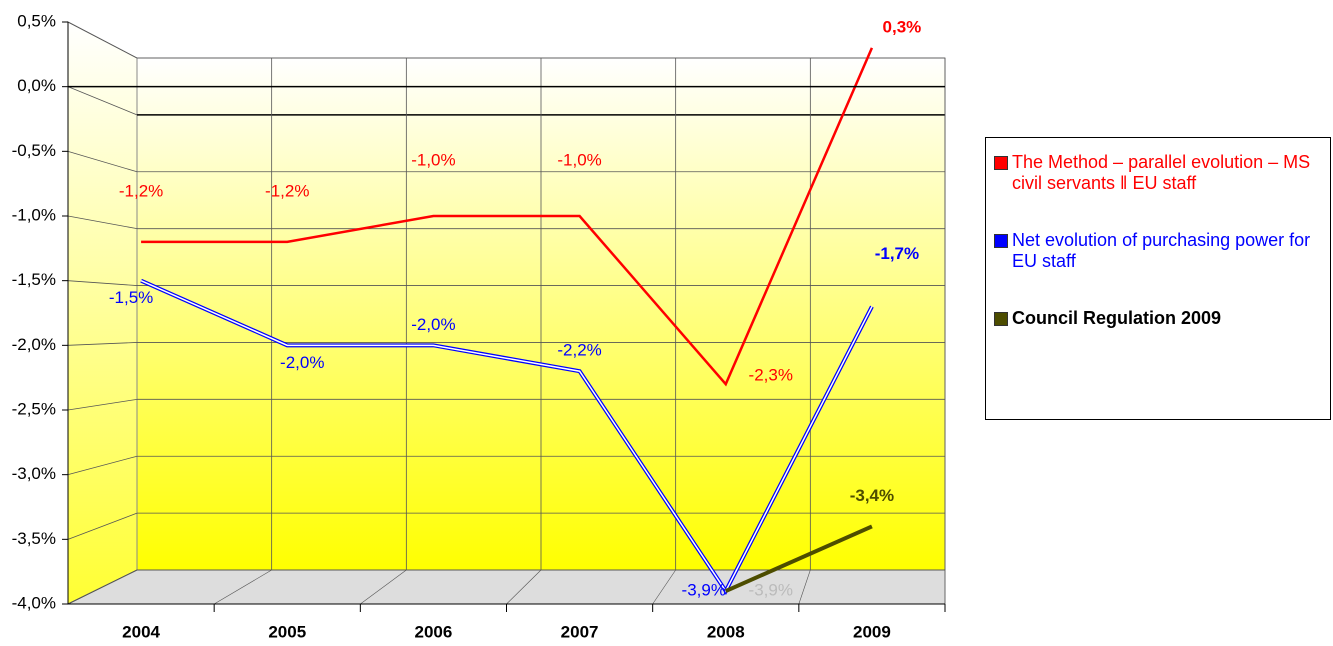 This screenshot has height=646, width=1333. What do you see at coordinates (580, 631) in the screenshot?
I see `x-tick-label: 2007` at bounding box center [580, 631].